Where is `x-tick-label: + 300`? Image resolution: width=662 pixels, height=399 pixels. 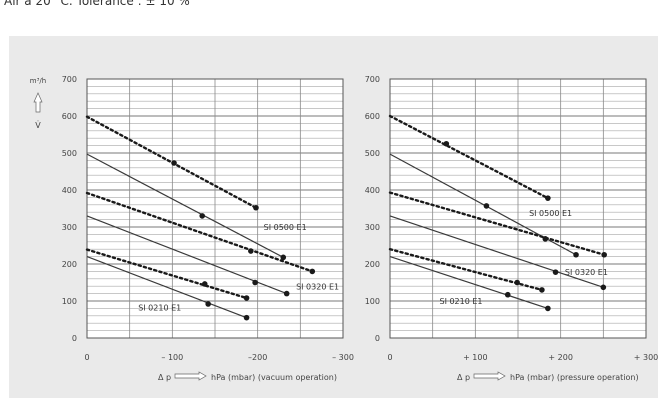
x-tick-label: + 300 is located at coordinates (646, 357).